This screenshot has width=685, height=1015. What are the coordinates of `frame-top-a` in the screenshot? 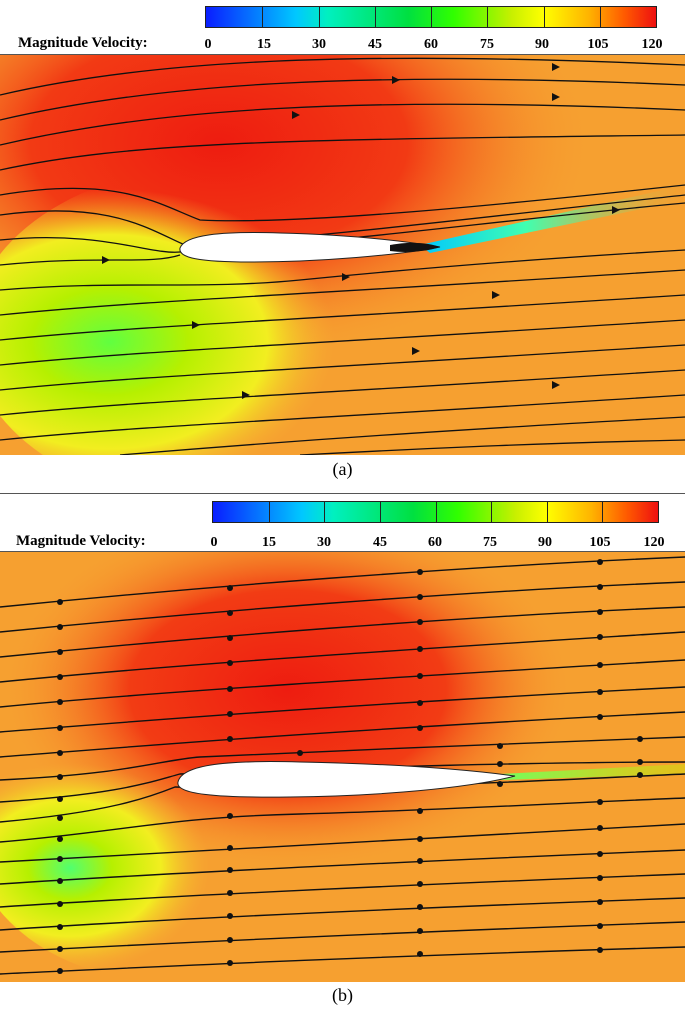 It's located at (342, 54).